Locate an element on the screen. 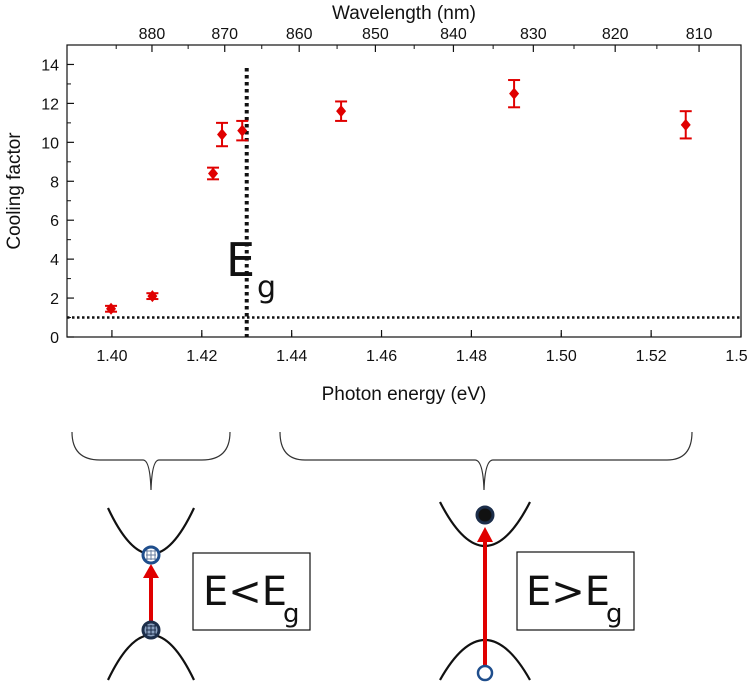 The image size is (747, 685). top-tick-label: 870 is located at coordinates (224, 34).